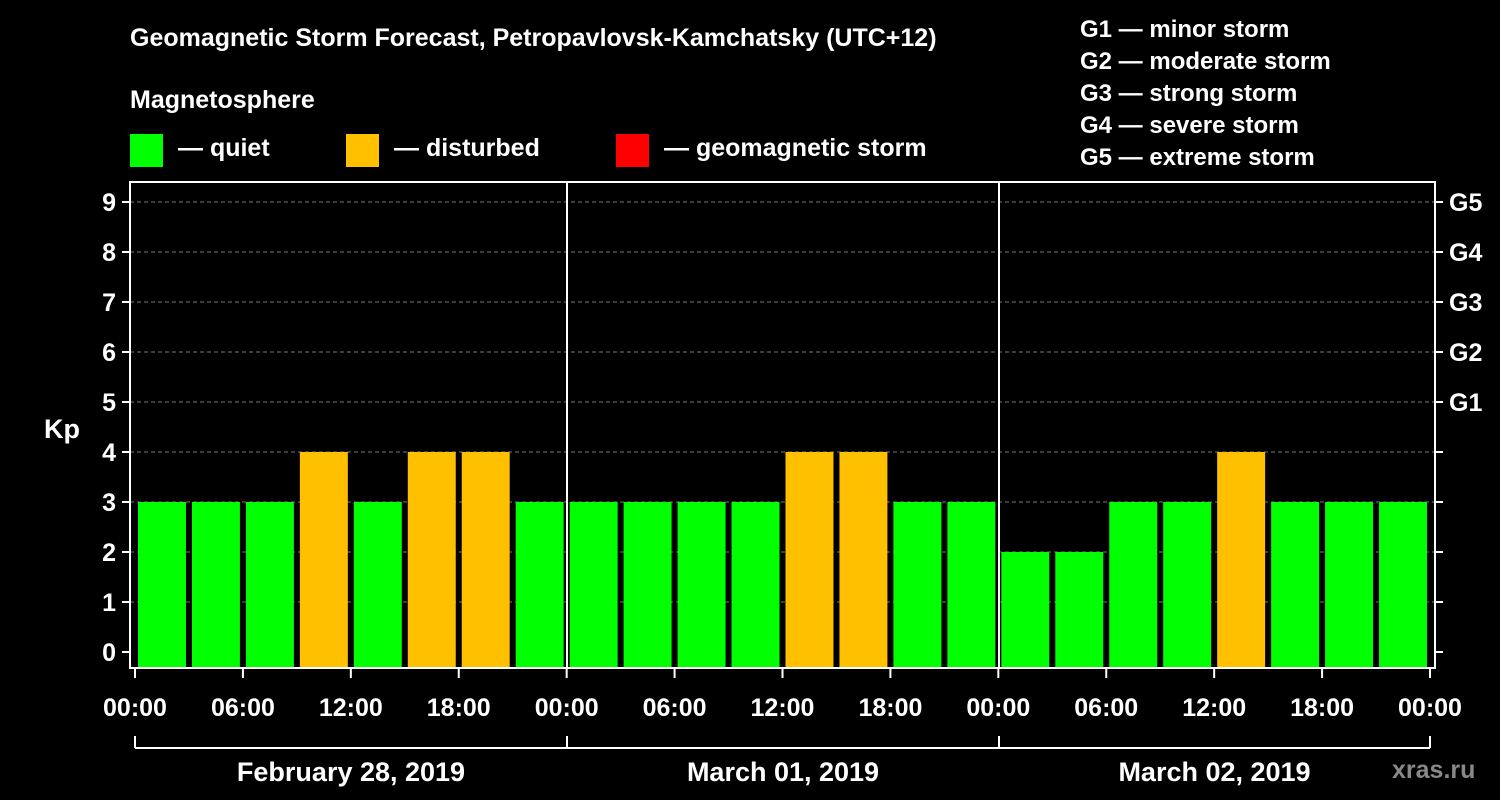  I want to click on y-tick-label: 8, so click(109, 253).